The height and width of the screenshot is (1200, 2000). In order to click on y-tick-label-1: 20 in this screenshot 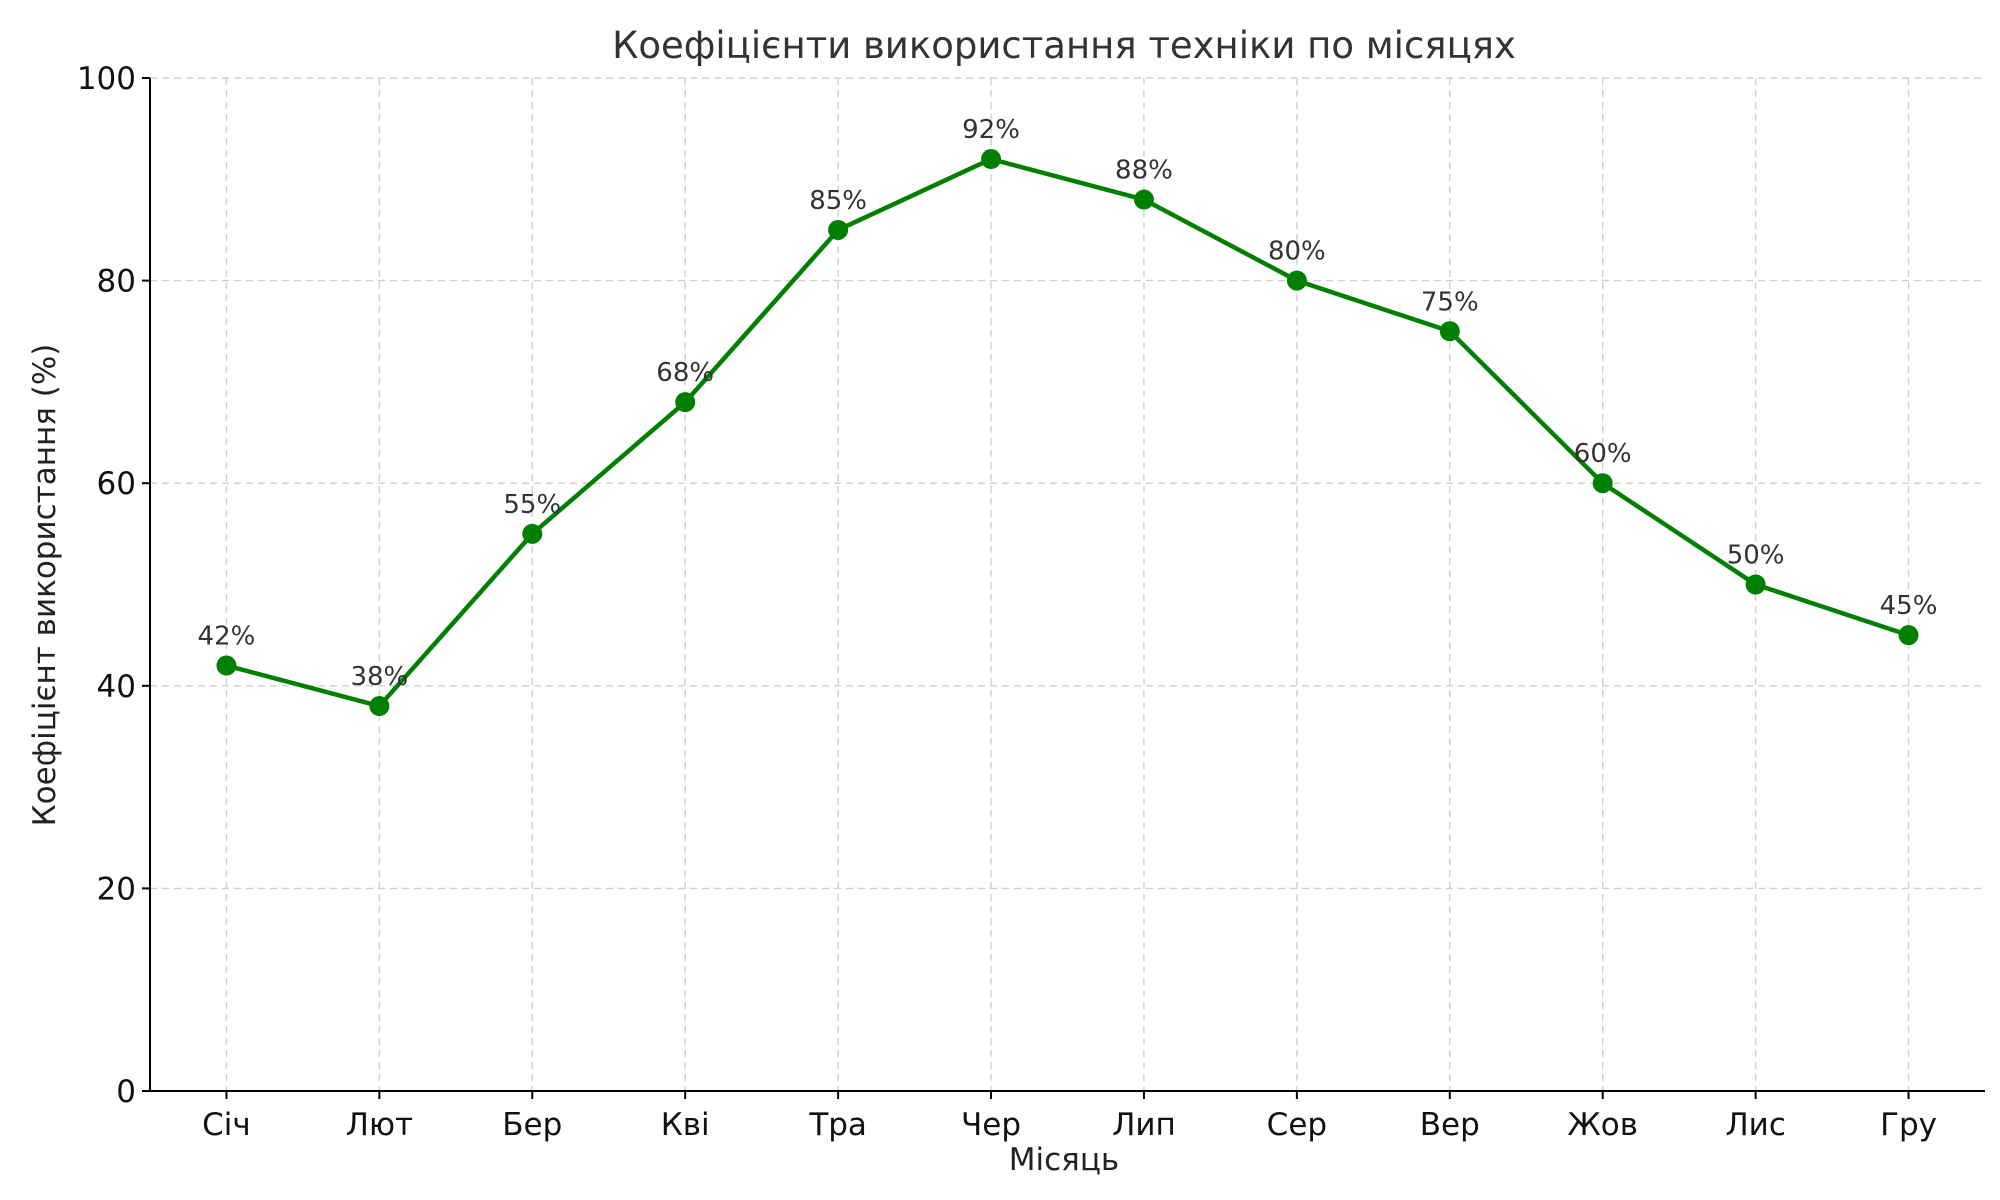, I will do `click(116, 889)`.